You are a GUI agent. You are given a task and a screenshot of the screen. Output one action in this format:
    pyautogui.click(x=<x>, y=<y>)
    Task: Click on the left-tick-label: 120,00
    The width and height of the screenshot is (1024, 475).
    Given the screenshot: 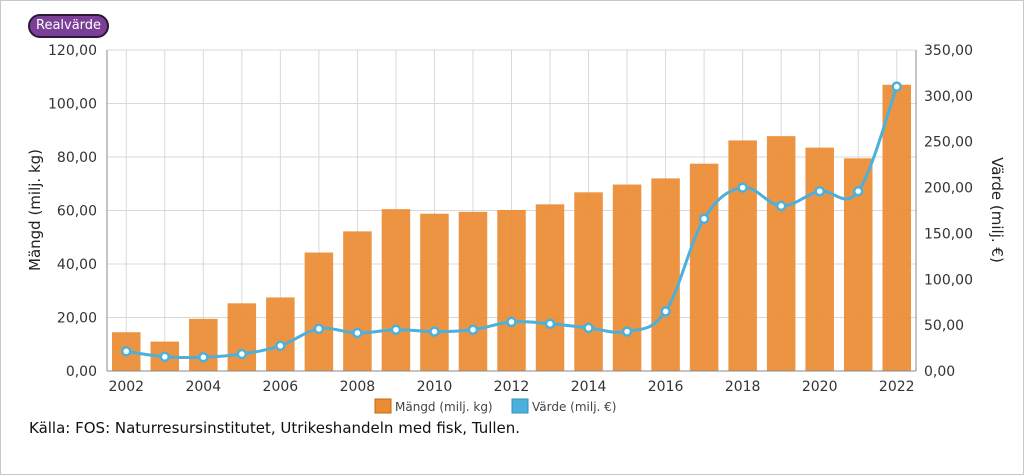 What is the action you would take?
    pyautogui.click(x=72, y=51)
    